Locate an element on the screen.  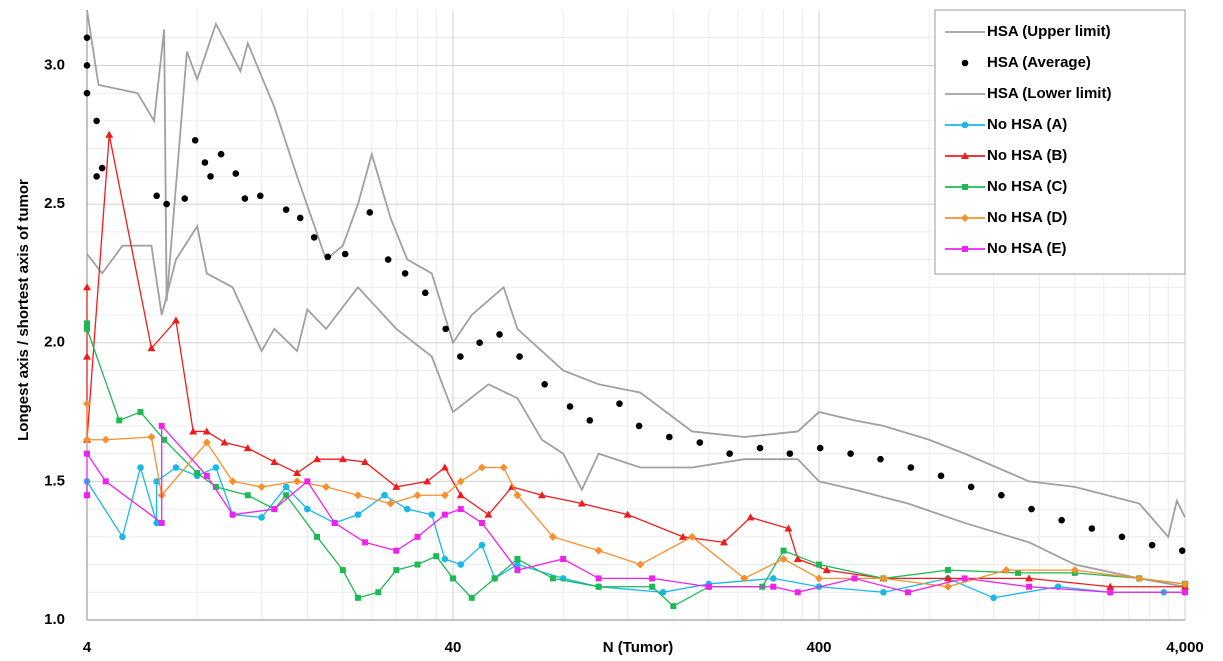
x-axis-label: N (Tumor) is located at coordinates (638, 647).